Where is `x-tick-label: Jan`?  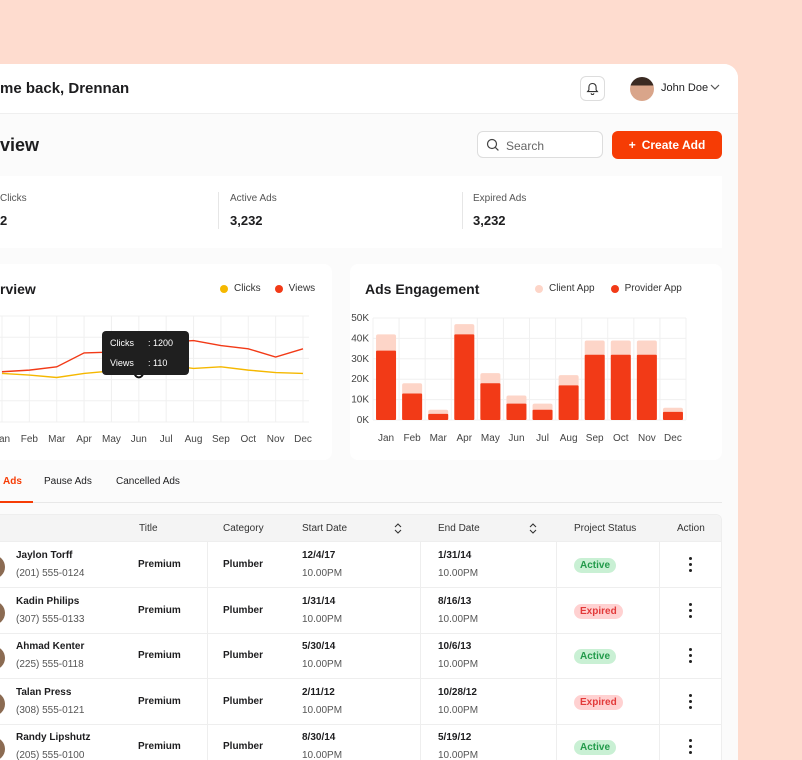 x-tick-label: Jan is located at coordinates (386, 438).